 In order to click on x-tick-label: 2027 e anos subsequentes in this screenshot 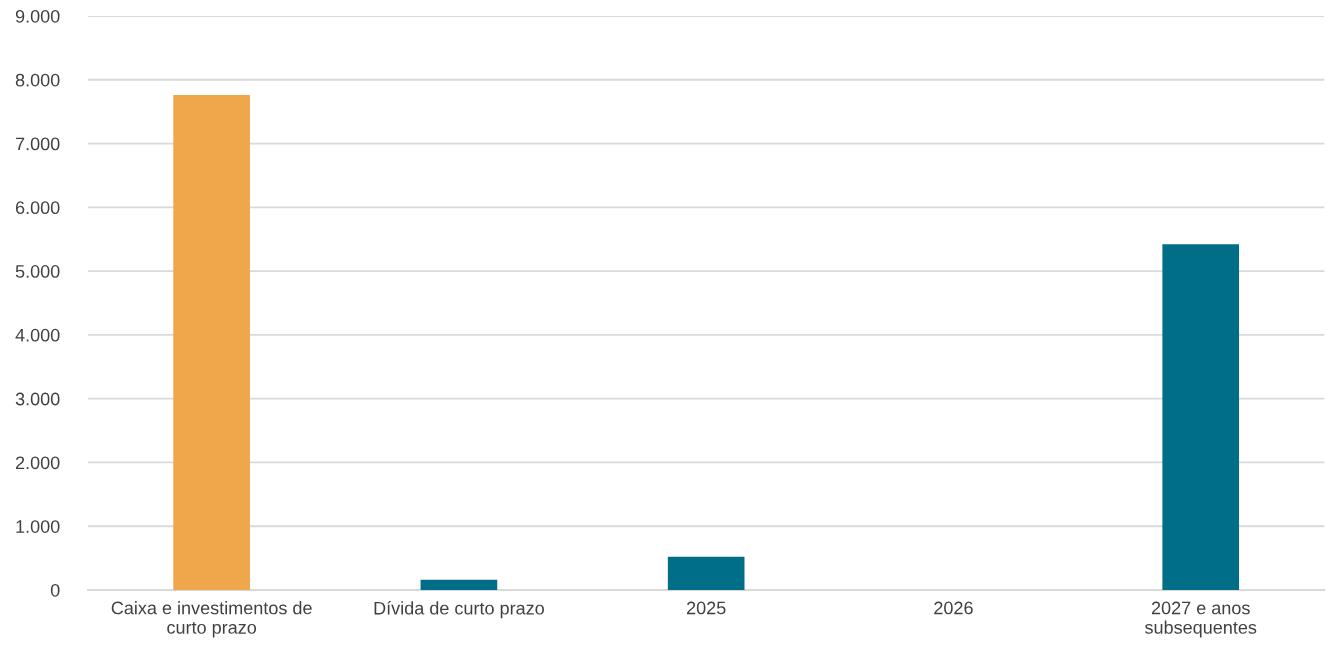, I will do `click(1201, 619)`.